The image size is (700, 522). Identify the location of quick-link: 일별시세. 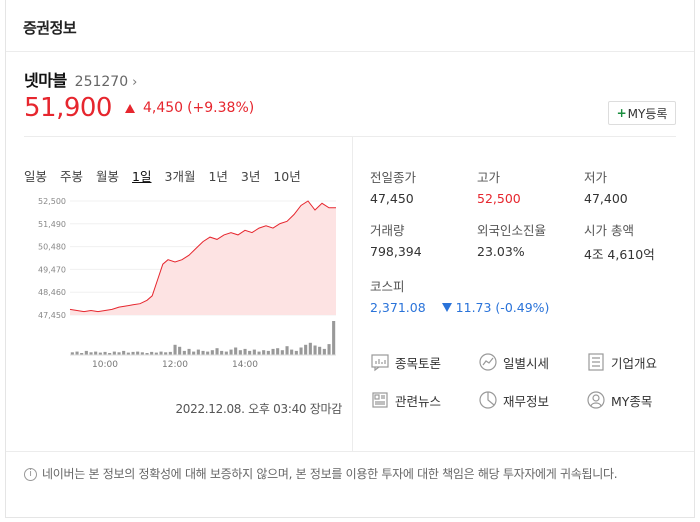
(532, 362).